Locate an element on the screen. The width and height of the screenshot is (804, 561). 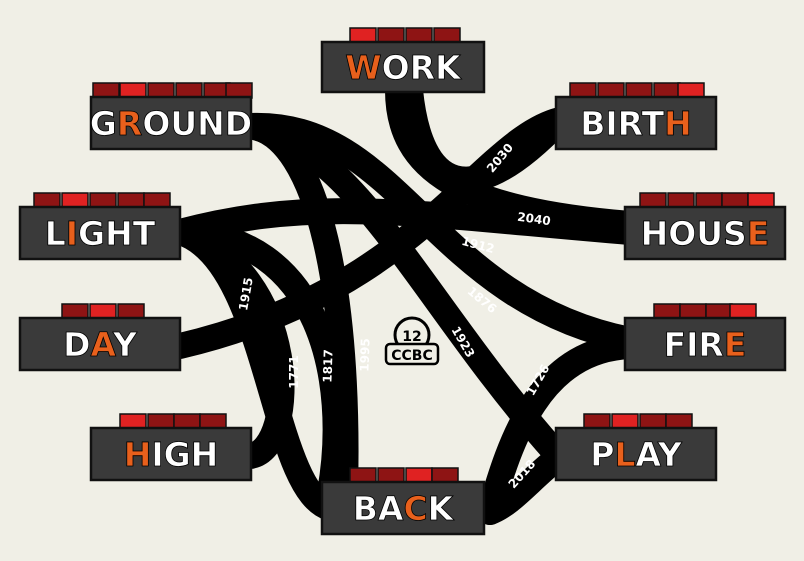
node-high: HIGH is located at coordinates (171, 447).